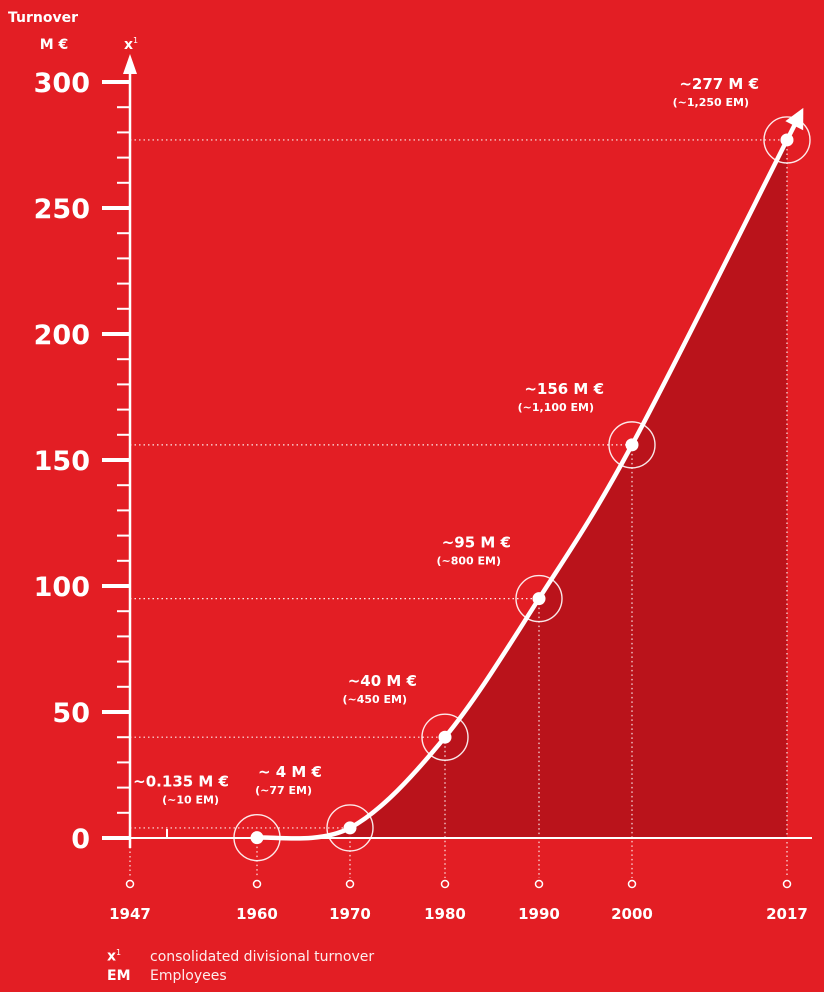  I want to click on y-tick-label: 300, so click(62, 83).